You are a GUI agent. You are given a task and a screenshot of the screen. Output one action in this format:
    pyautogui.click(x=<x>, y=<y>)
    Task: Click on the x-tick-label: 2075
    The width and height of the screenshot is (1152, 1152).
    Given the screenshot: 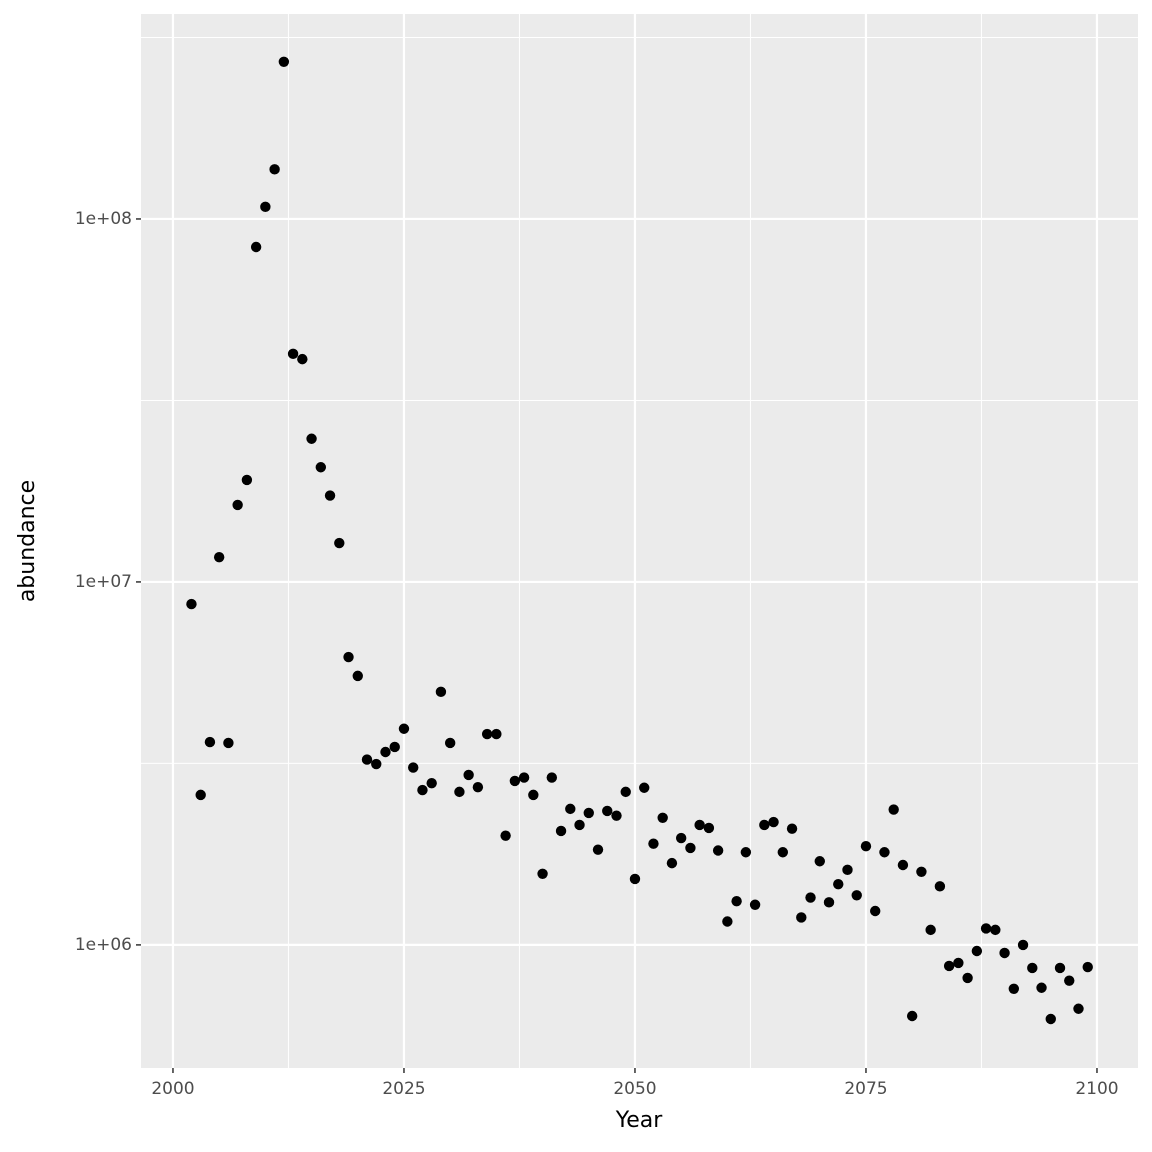 What is the action you would take?
    pyautogui.click(x=865, y=1089)
    